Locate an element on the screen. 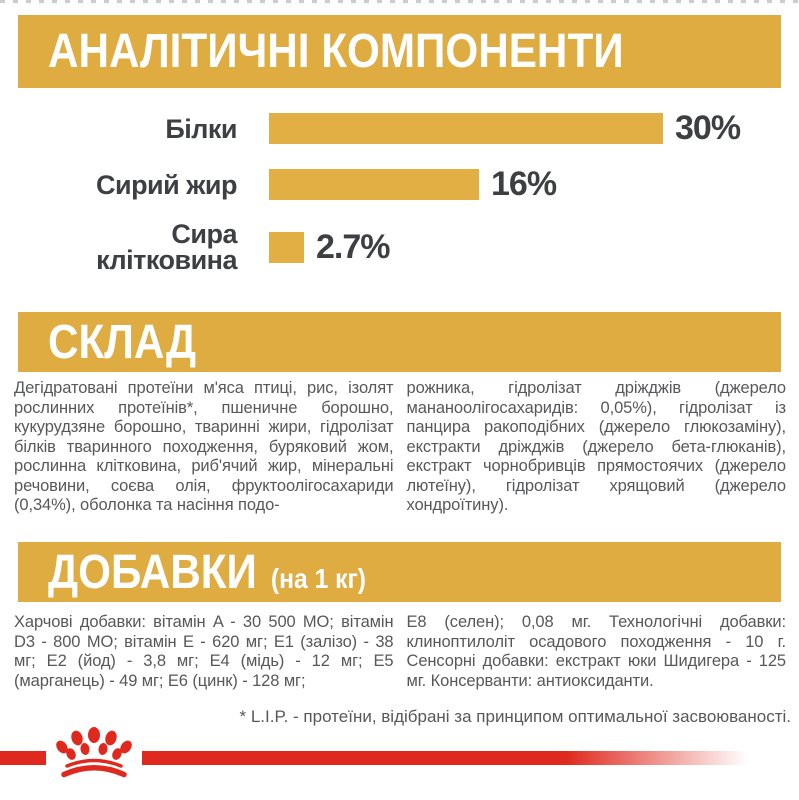 The width and height of the screenshot is (799, 800). chart-row: Сирий жир 16% is located at coordinates (399, 184).